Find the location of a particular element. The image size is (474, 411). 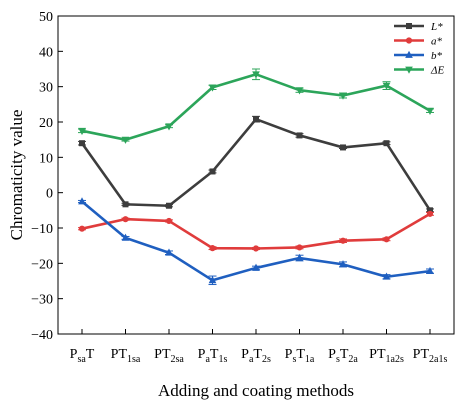

x-axis-title: Adding and coating methods is located at coordinates (256, 390).